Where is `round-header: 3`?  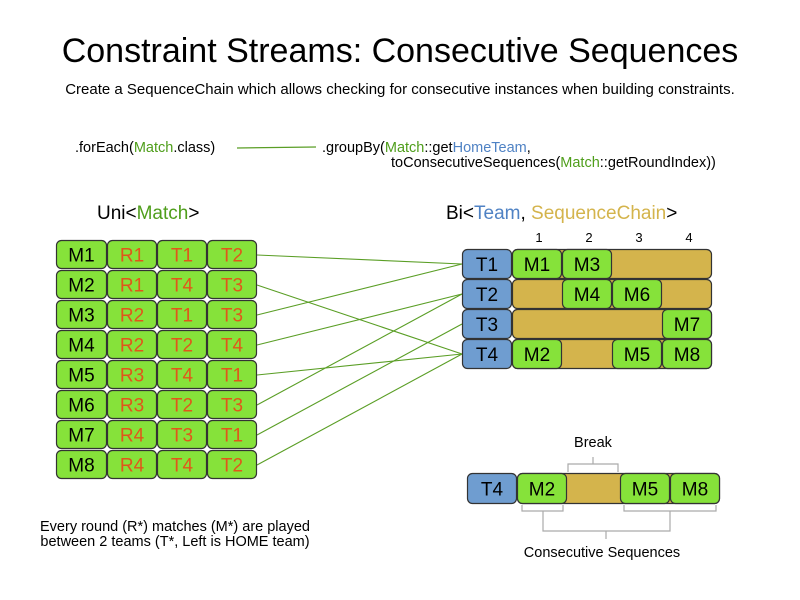
round-header: 3 is located at coordinates (638, 237).